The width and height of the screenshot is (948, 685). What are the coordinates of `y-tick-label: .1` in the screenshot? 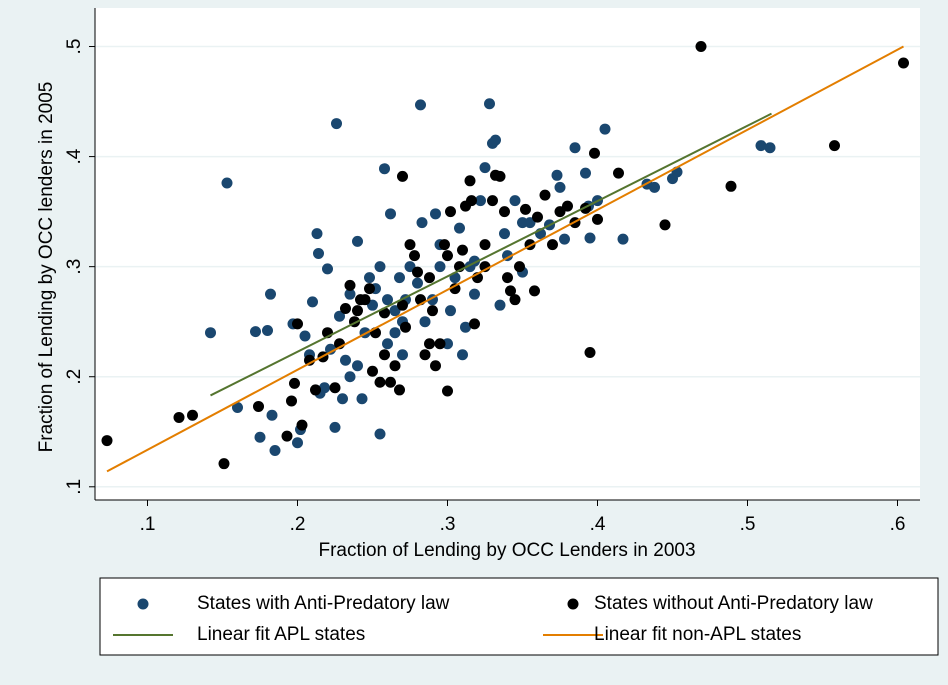 It's located at (74, 487).